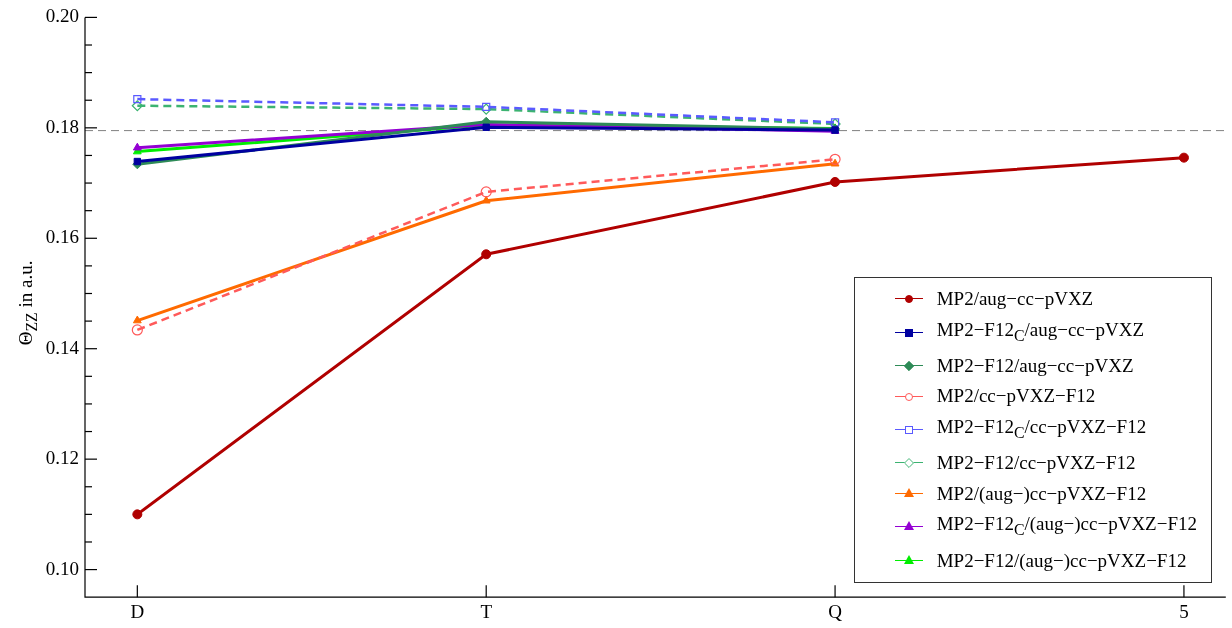  Describe the element at coordinates (62, 568) in the screenshot. I see `y-tick-label: 0.10` at that location.